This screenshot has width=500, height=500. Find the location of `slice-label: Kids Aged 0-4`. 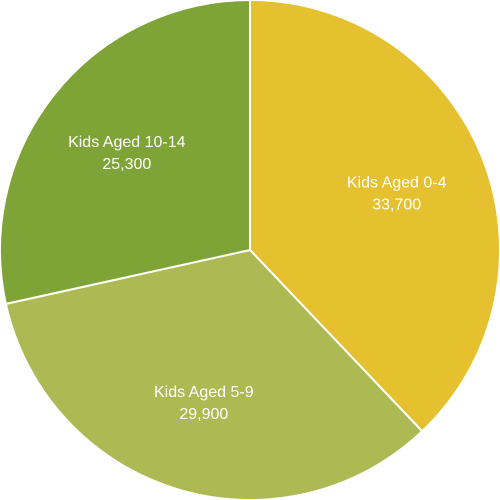

slice-label: Kids Aged 0-4 is located at coordinates (397, 182).